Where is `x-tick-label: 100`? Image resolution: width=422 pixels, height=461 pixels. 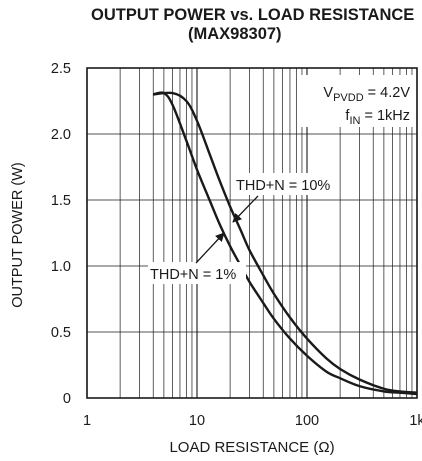 x-tick-label: 100 is located at coordinates (307, 421).